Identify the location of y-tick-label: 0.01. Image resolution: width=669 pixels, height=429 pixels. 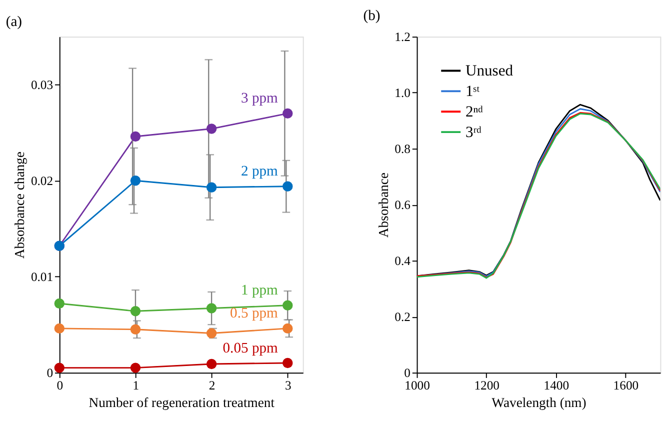
(42, 277).